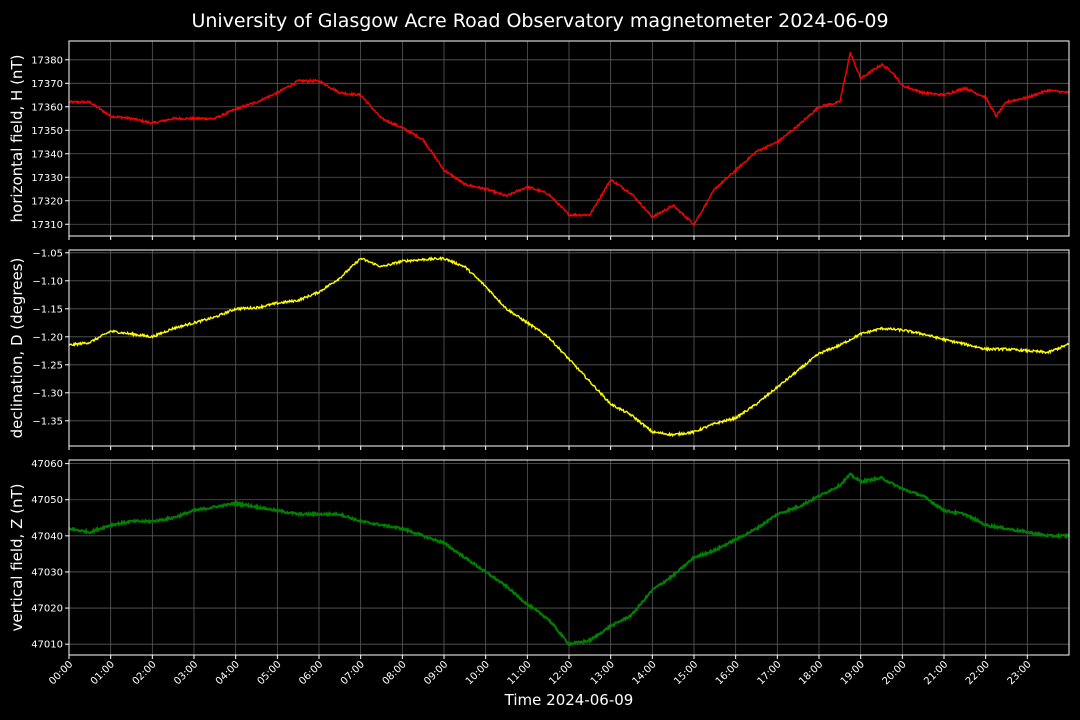 The height and width of the screenshot is (720, 1080). What do you see at coordinates (47, 609) in the screenshot?
I see `y-tick-label: 47020` at bounding box center [47, 609].